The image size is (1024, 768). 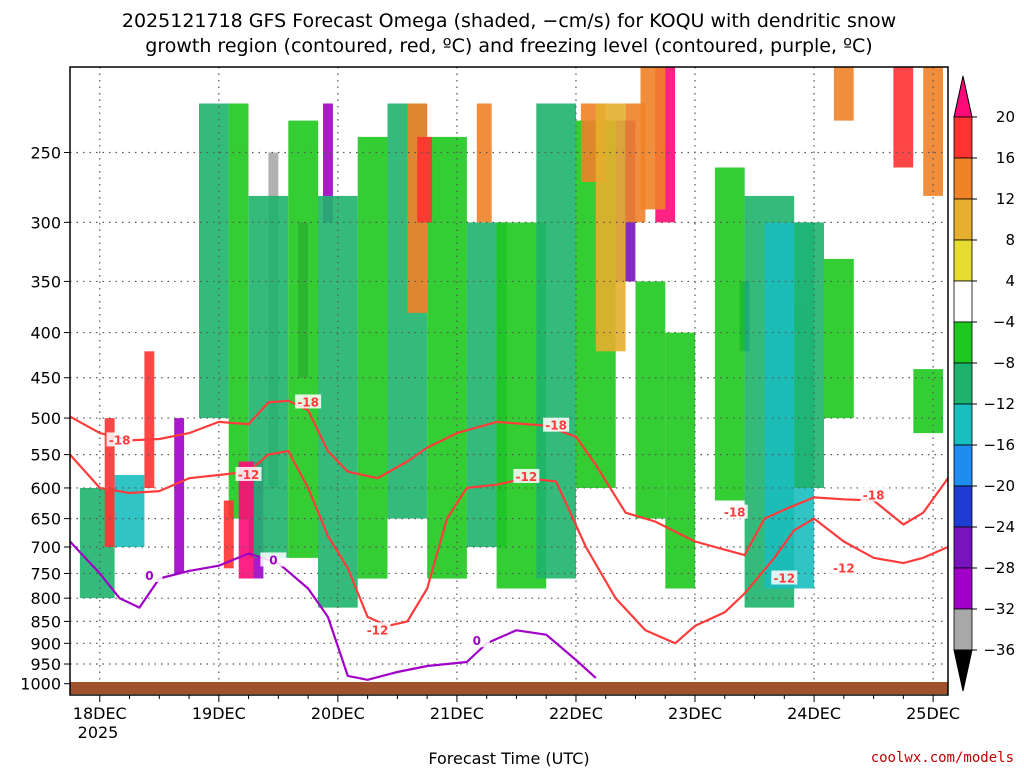 I want to click on contour-label-1-2: -12, so click(x=527, y=477).